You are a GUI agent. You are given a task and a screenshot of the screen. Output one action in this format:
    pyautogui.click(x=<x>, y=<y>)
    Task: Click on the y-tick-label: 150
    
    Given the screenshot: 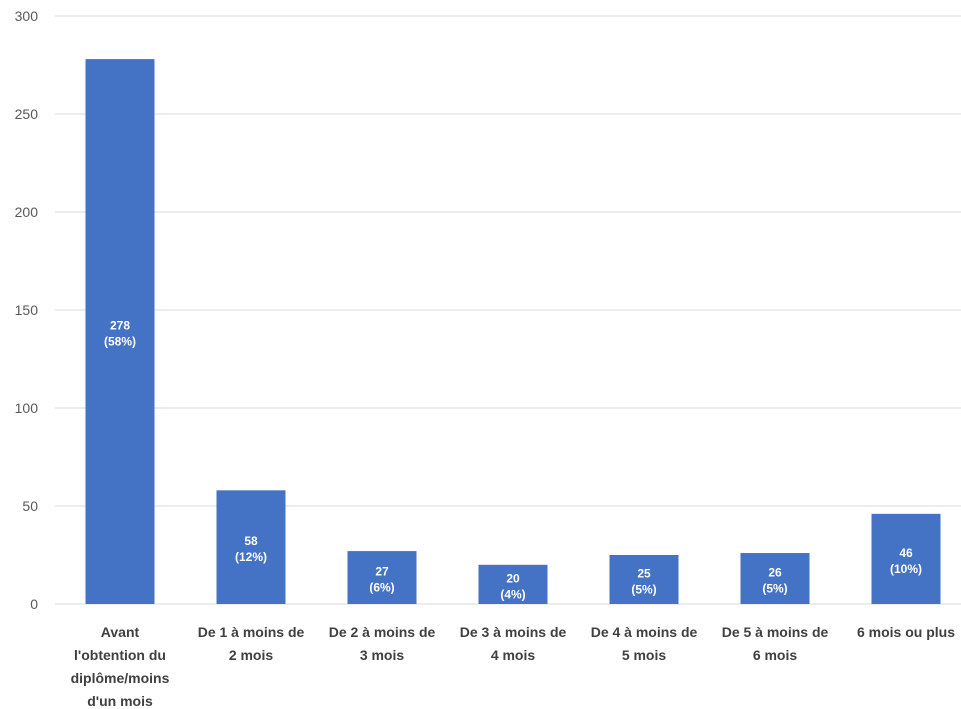 What is the action you would take?
    pyautogui.click(x=27, y=310)
    